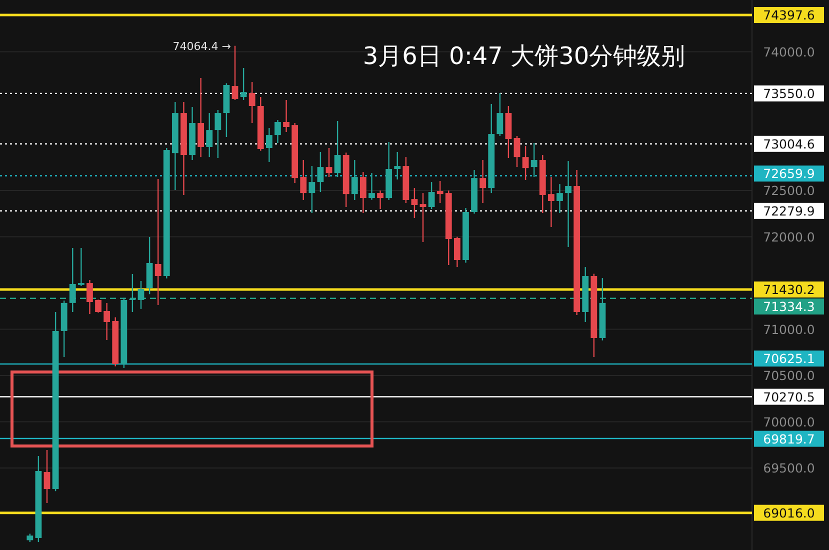 The height and width of the screenshot is (550, 829). What do you see at coordinates (789, 290) in the screenshot?
I see `ref-line-label: 71430.2` at bounding box center [789, 290].